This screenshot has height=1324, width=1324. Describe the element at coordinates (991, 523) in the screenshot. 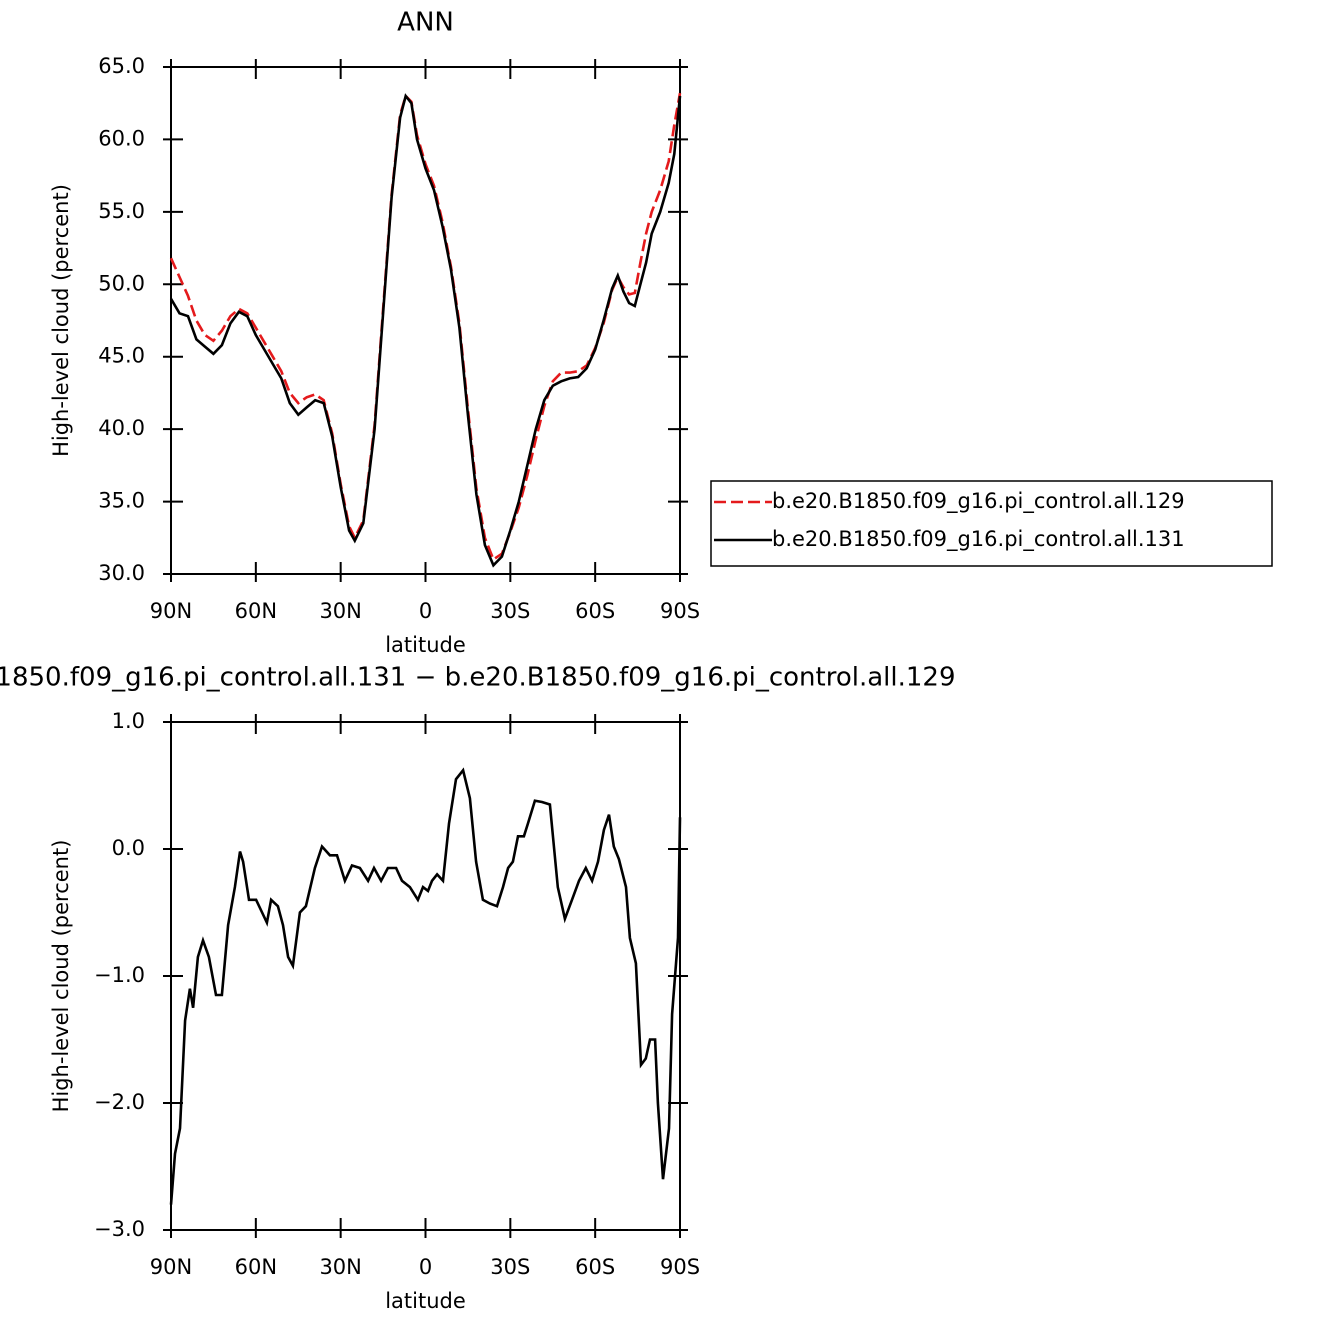

I see `legend-box` at that location.